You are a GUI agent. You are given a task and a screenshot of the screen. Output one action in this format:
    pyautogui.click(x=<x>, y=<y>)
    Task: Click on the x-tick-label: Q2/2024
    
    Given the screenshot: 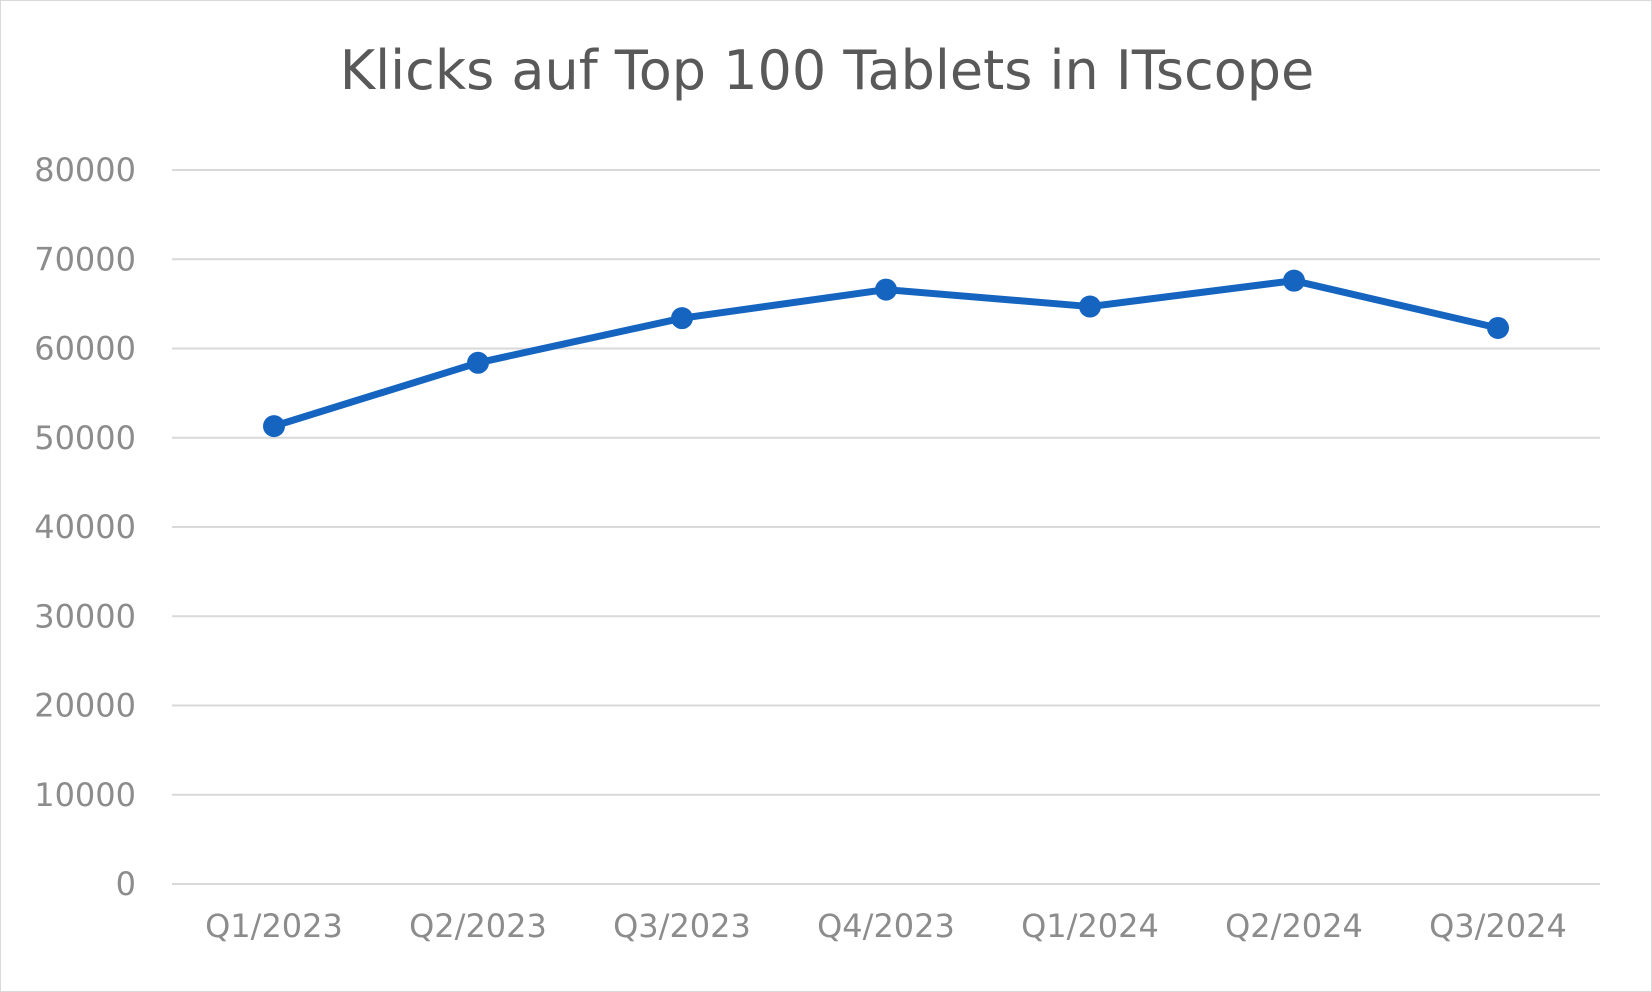 What is the action you would take?
    pyautogui.click(x=1294, y=926)
    